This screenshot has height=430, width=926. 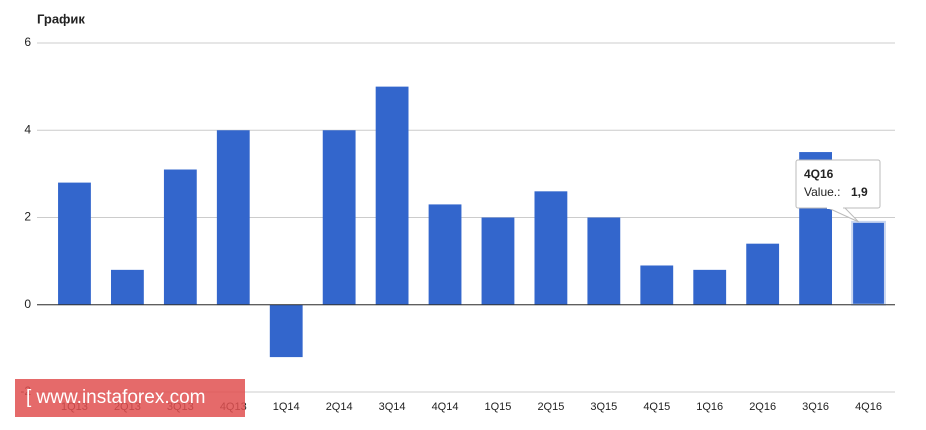 I want to click on x-tick-label: 1Q15, so click(x=498, y=407).